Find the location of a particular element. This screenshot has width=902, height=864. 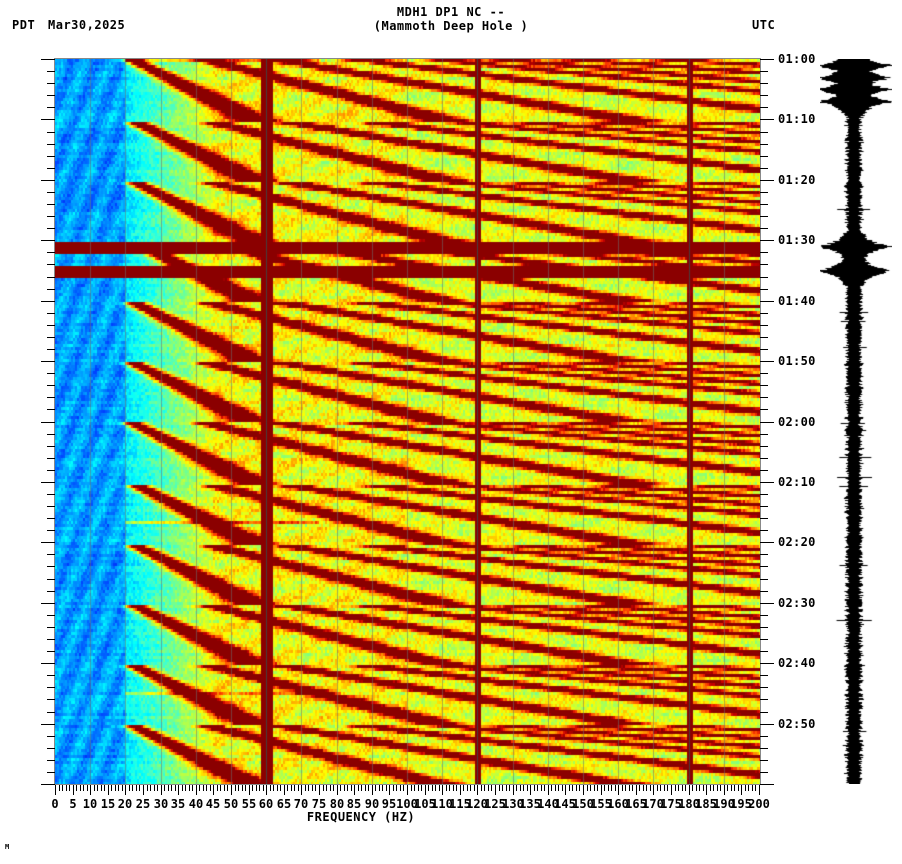

time-label-utc: 02:30 is located at coordinates (797, 603).